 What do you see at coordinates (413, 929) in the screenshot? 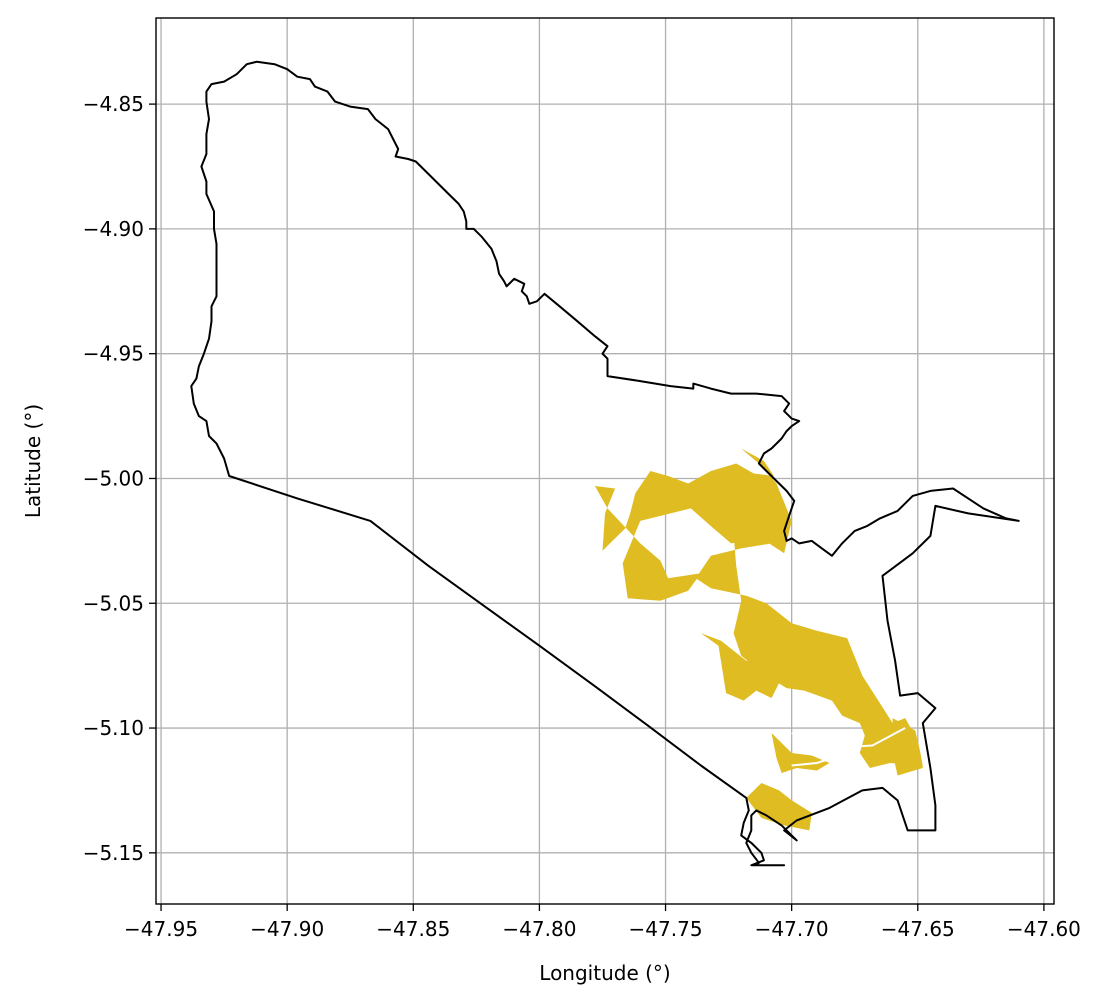
I see `x-tick-label: −47.85` at bounding box center [413, 929].